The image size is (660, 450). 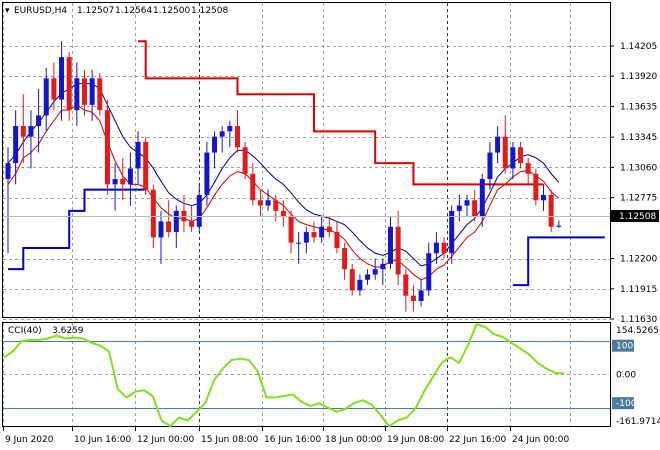 What do you see at coordinates (637, 331) in the screenshot?
I see `cci-tick-label: 154.5265` at bounding box center [637, 331].